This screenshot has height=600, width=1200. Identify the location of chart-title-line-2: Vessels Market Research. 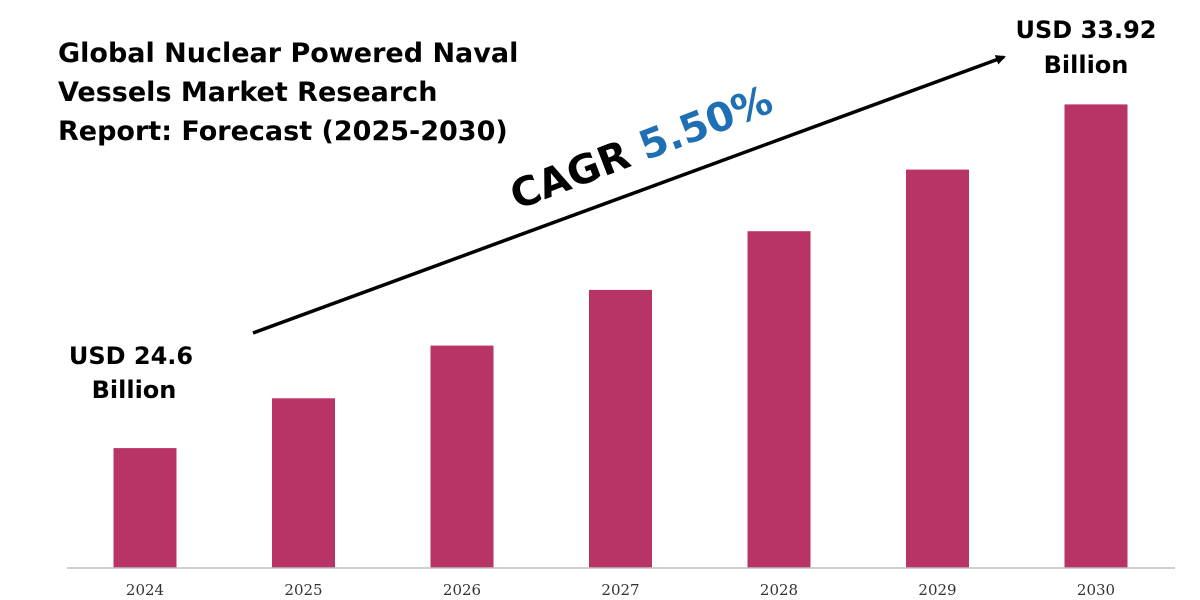
(247, 92).